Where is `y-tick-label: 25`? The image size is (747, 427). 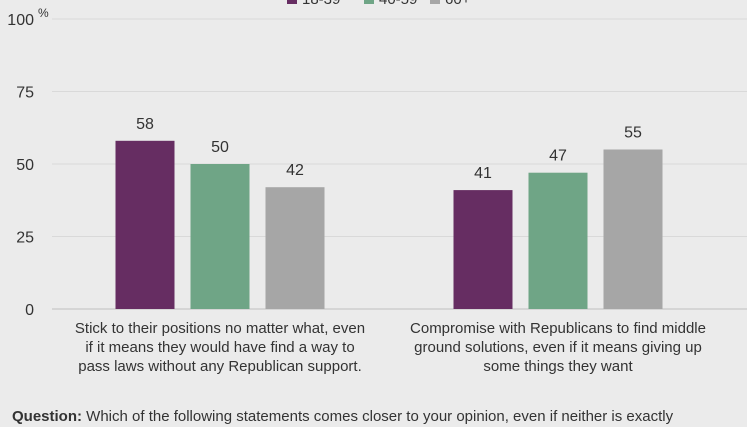
y-tick-label: 25 is located at coordinates (25, 238).